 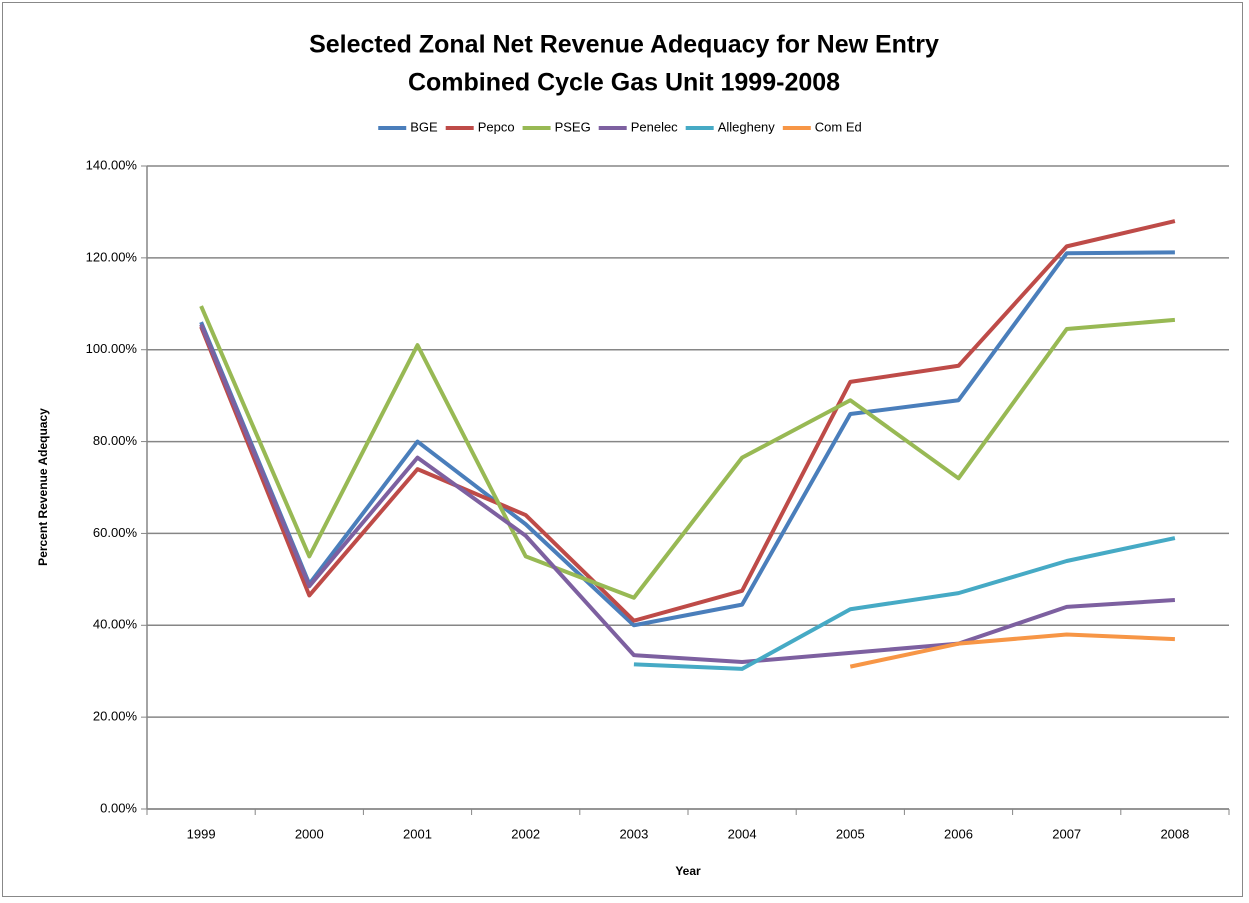 What do you see at coordinates (688, 871) in the screenshot?
I see `x-axis-title: Year` at bounding box center [688, 871].